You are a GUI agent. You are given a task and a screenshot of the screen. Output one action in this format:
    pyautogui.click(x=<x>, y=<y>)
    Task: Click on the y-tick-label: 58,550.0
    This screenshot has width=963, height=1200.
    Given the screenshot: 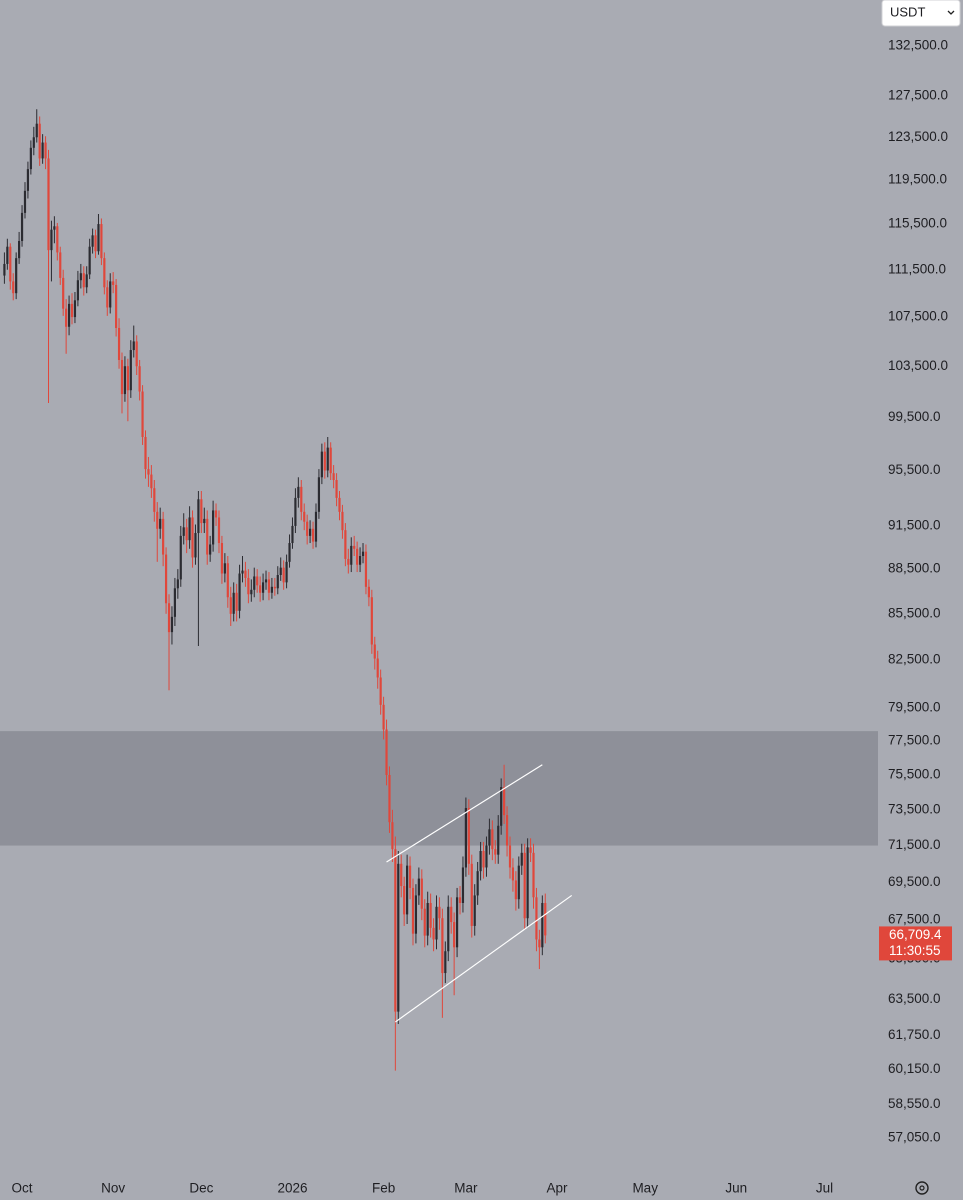 What is the action you would take?
    pyautogui.click(x=914, y=1103)
    